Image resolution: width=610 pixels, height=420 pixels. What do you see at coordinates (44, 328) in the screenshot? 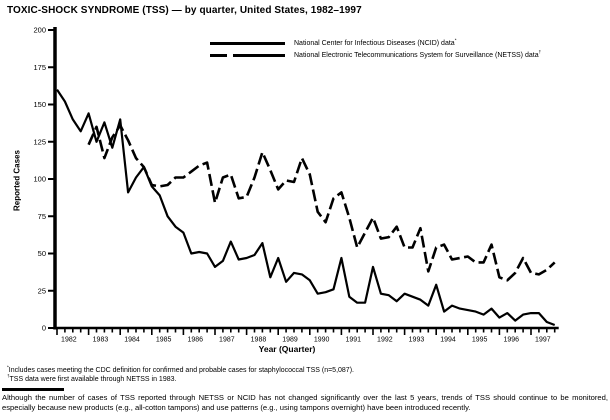
I see `svg-text: 0` at bounding box center [44, 328].